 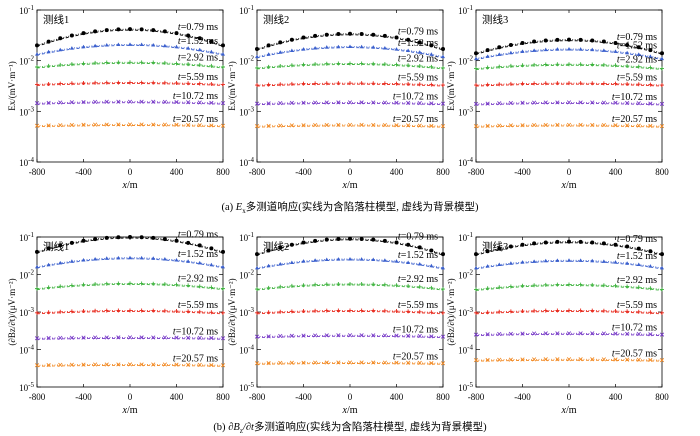 I want to click on x-axis-label: x/m, so click(x=568, y=410).